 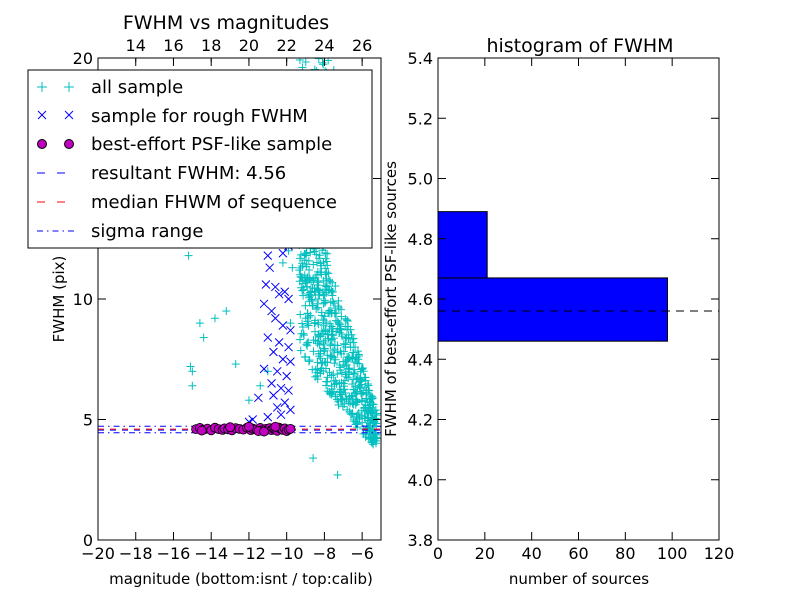 I want to click on y-tick-label: 4.0, so click(x=420, y=480).